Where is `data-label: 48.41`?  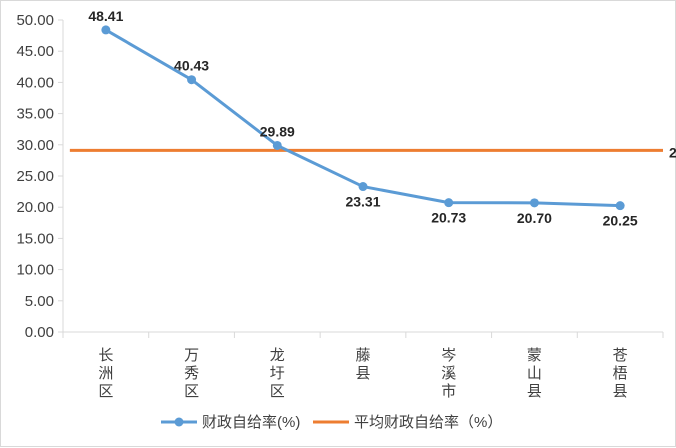 data-label: 48.41 is located at coordinates (105, 16).